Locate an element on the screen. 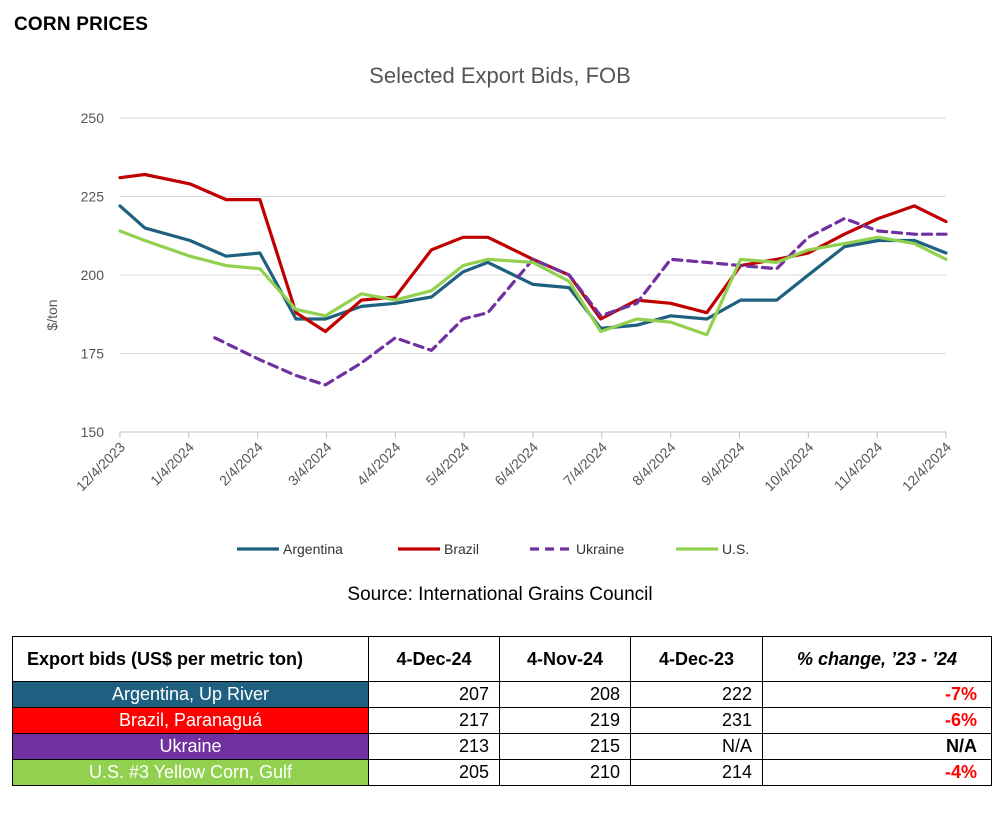 The height and width of the screenshot is (813, 1006). value-cell: 217 is located at coordinates (434, 720).